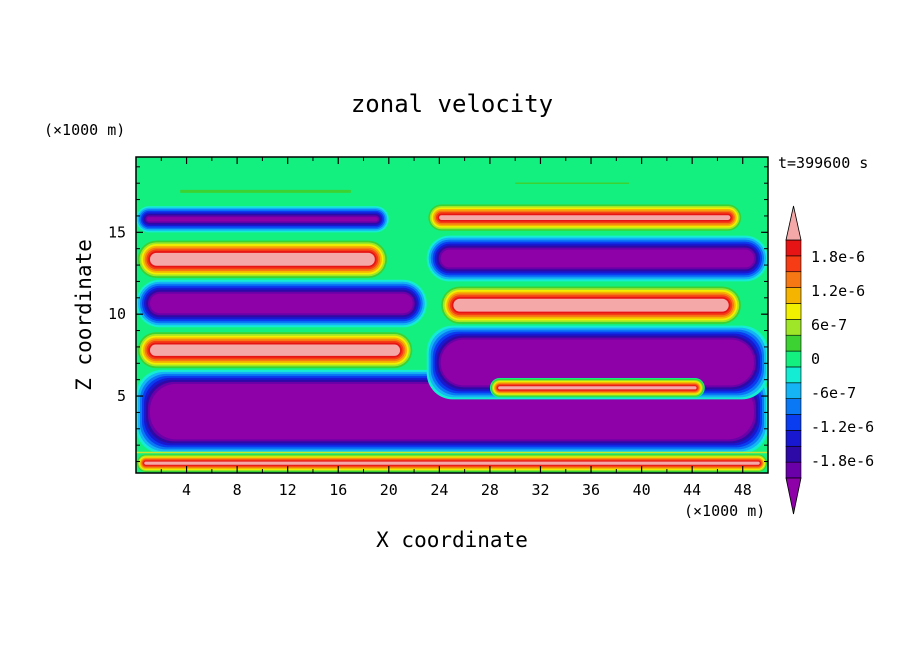 This screenshot has width=904, height=654. What do you see at coordinates (237, 490) in the screenshot?
I see `x-tick-label: 8` at bounding box center [237, 490].